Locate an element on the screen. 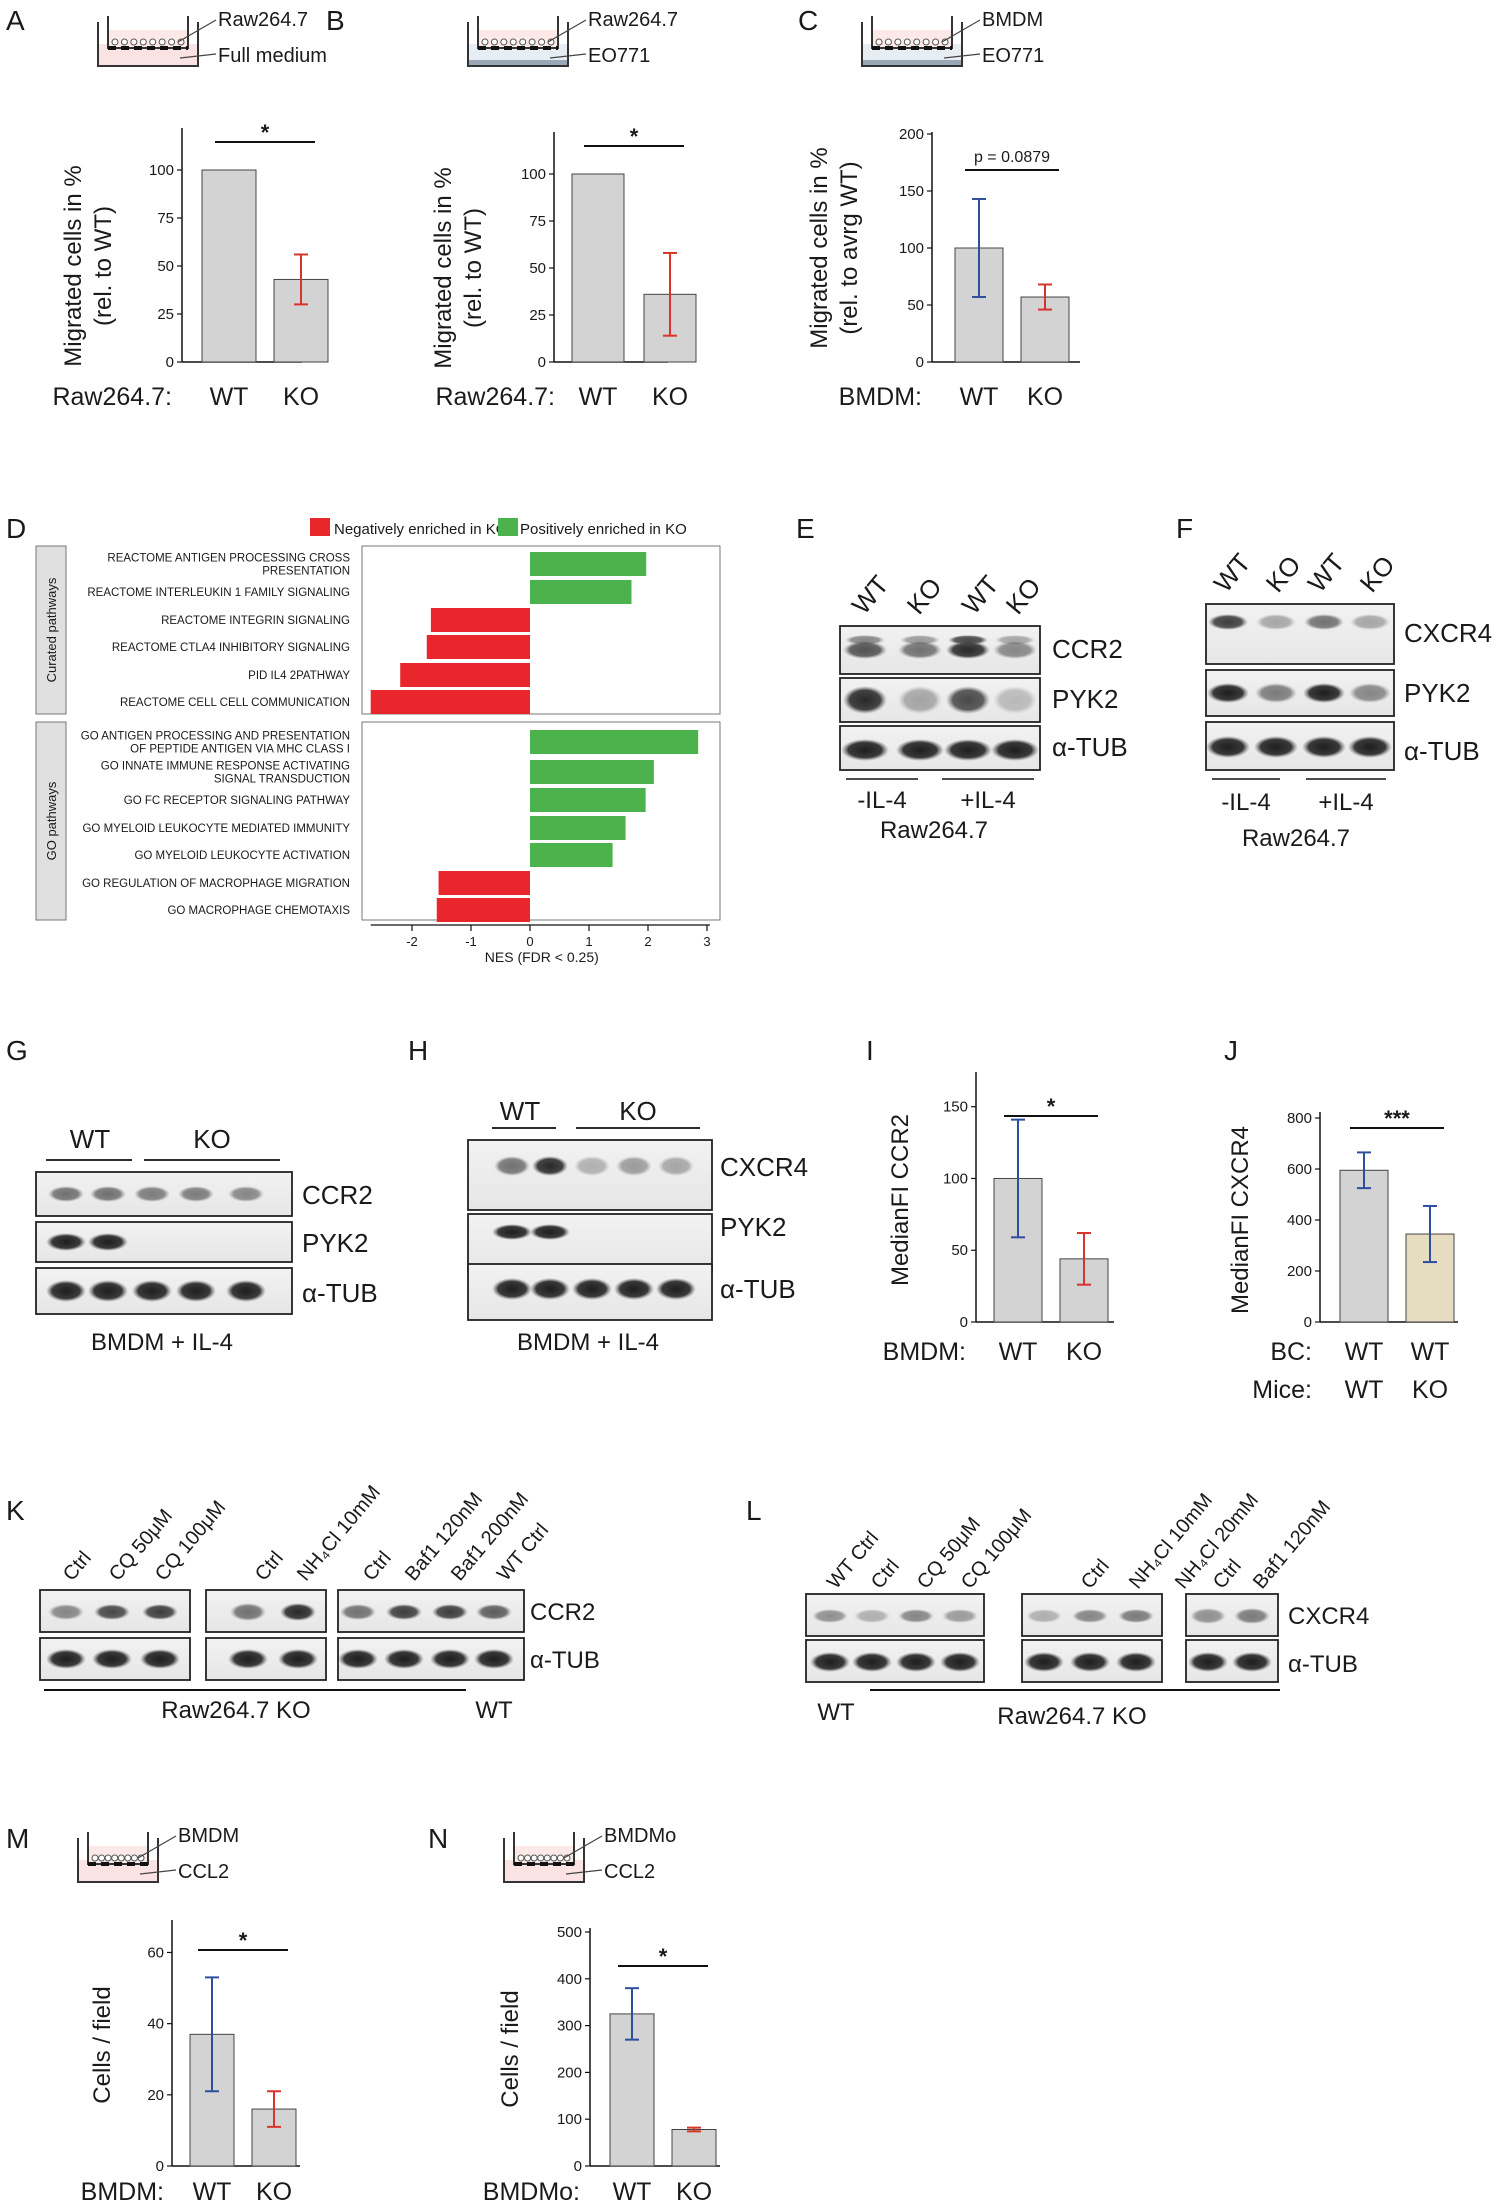 The height and width of the screenshot is (2202, 1498). lane-label: KO is located at coordinates (1283, 574).